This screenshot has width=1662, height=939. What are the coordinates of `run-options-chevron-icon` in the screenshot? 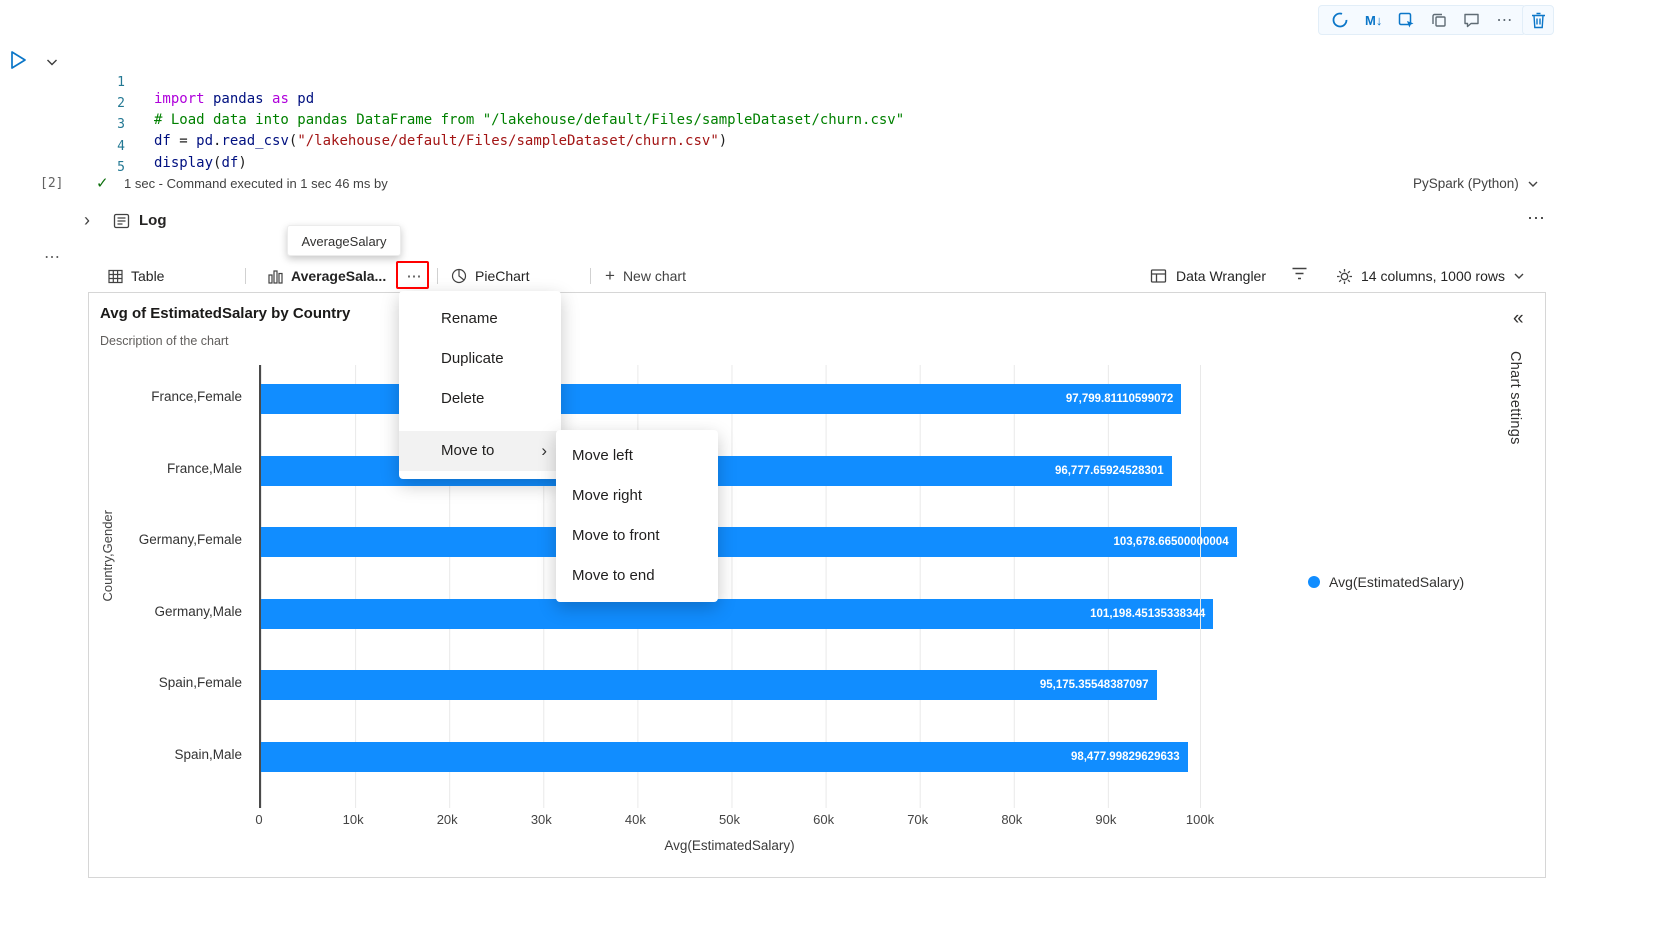 It's located at (52, 62).